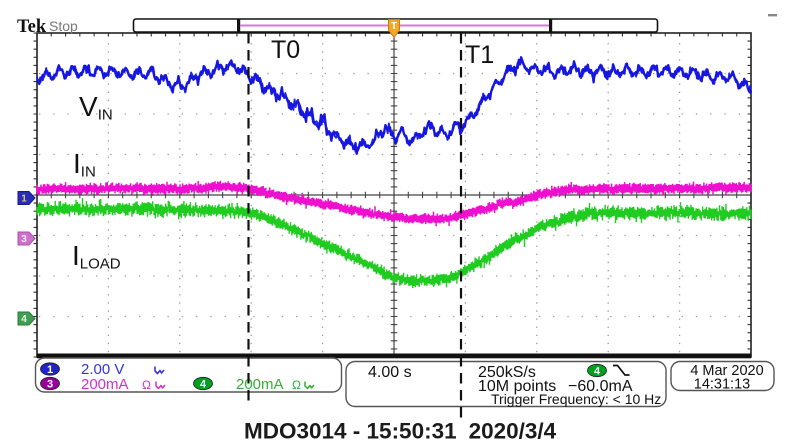 This screenshot has width=797, height=444. Describe the element at coordinates (390, 372) in the screenshot. I see `svg-text: 4.00 s` at that location.